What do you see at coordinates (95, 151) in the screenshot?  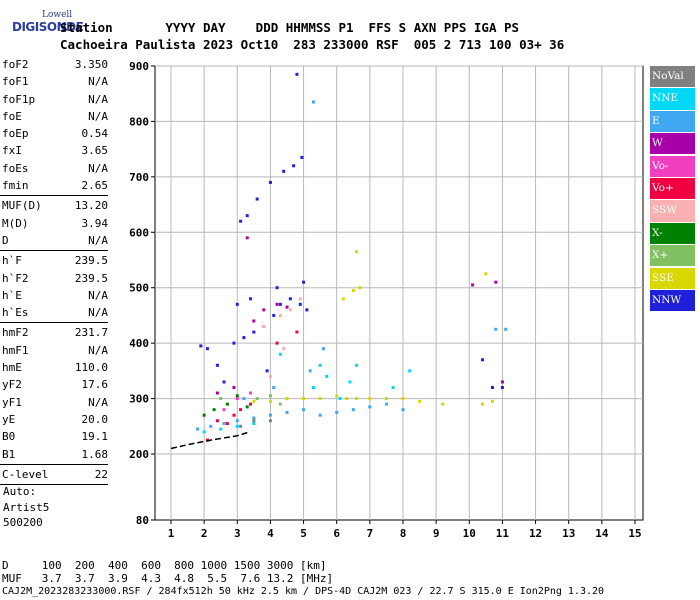 I see `param-value: 3.65` at bounding box center [95, 151].